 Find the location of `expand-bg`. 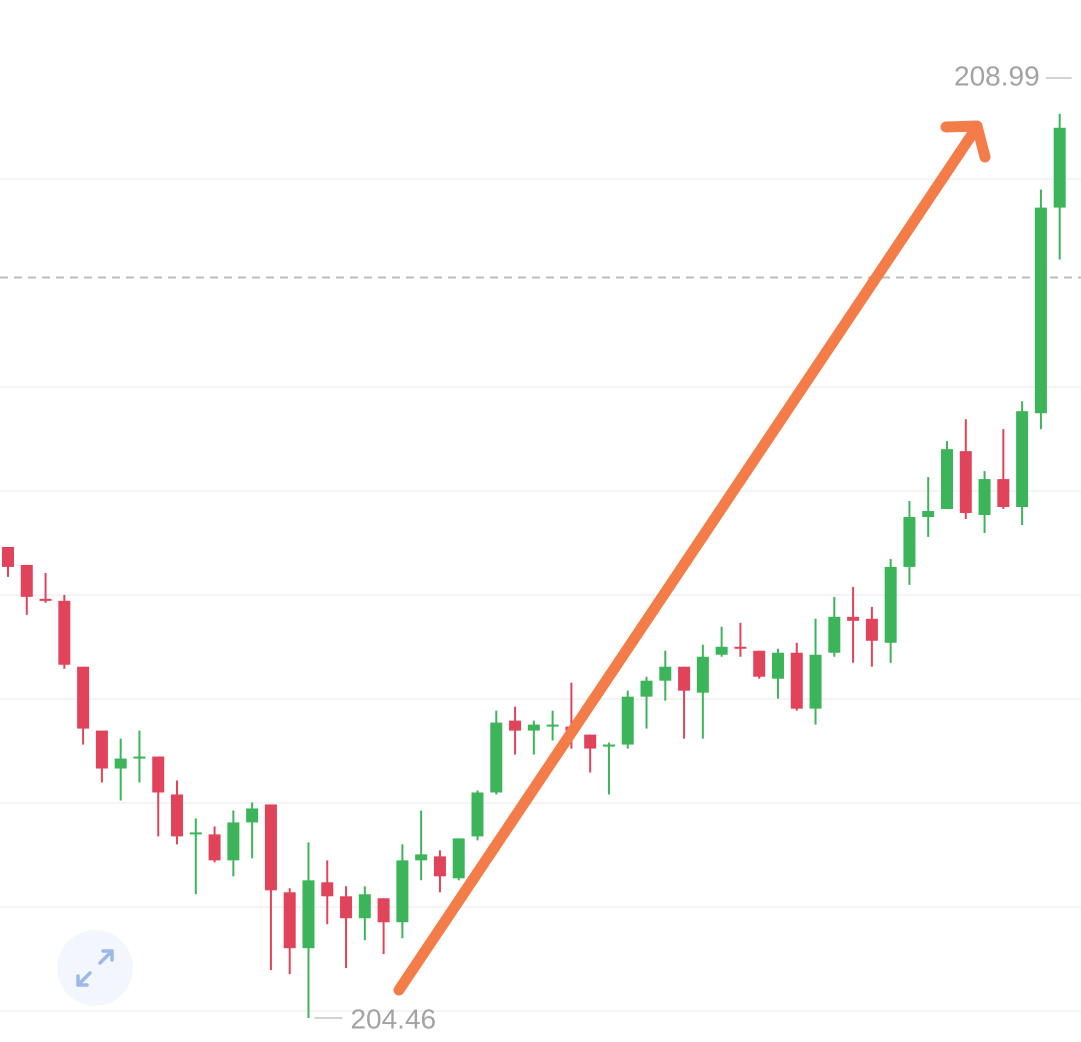

expand-bg is located at coordinates (95, 968).